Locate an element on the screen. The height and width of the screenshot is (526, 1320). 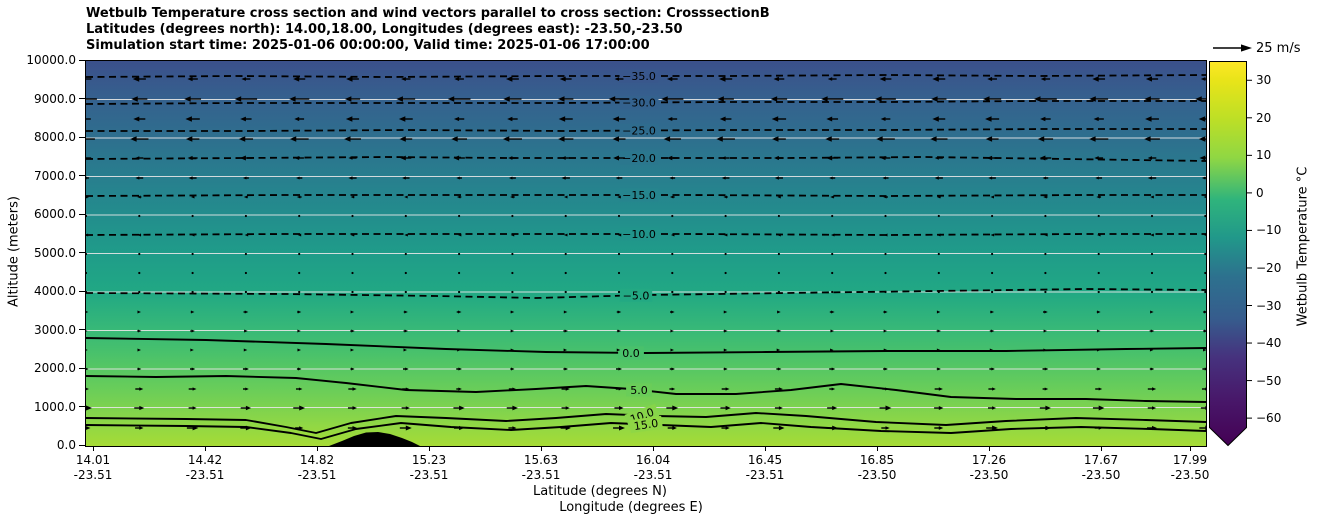
colorbar is located at coordinates (1230, 254).